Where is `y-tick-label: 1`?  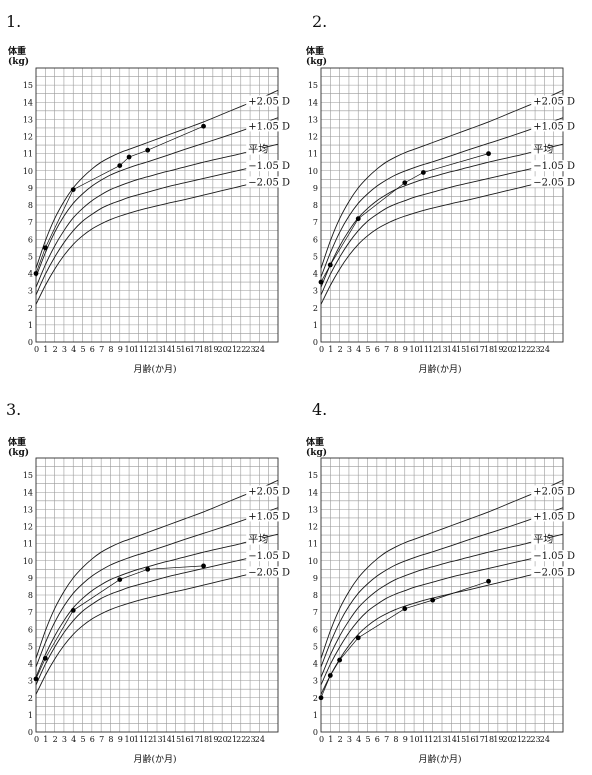 y-tick-label: 1 is located at coordinates (315, 715).